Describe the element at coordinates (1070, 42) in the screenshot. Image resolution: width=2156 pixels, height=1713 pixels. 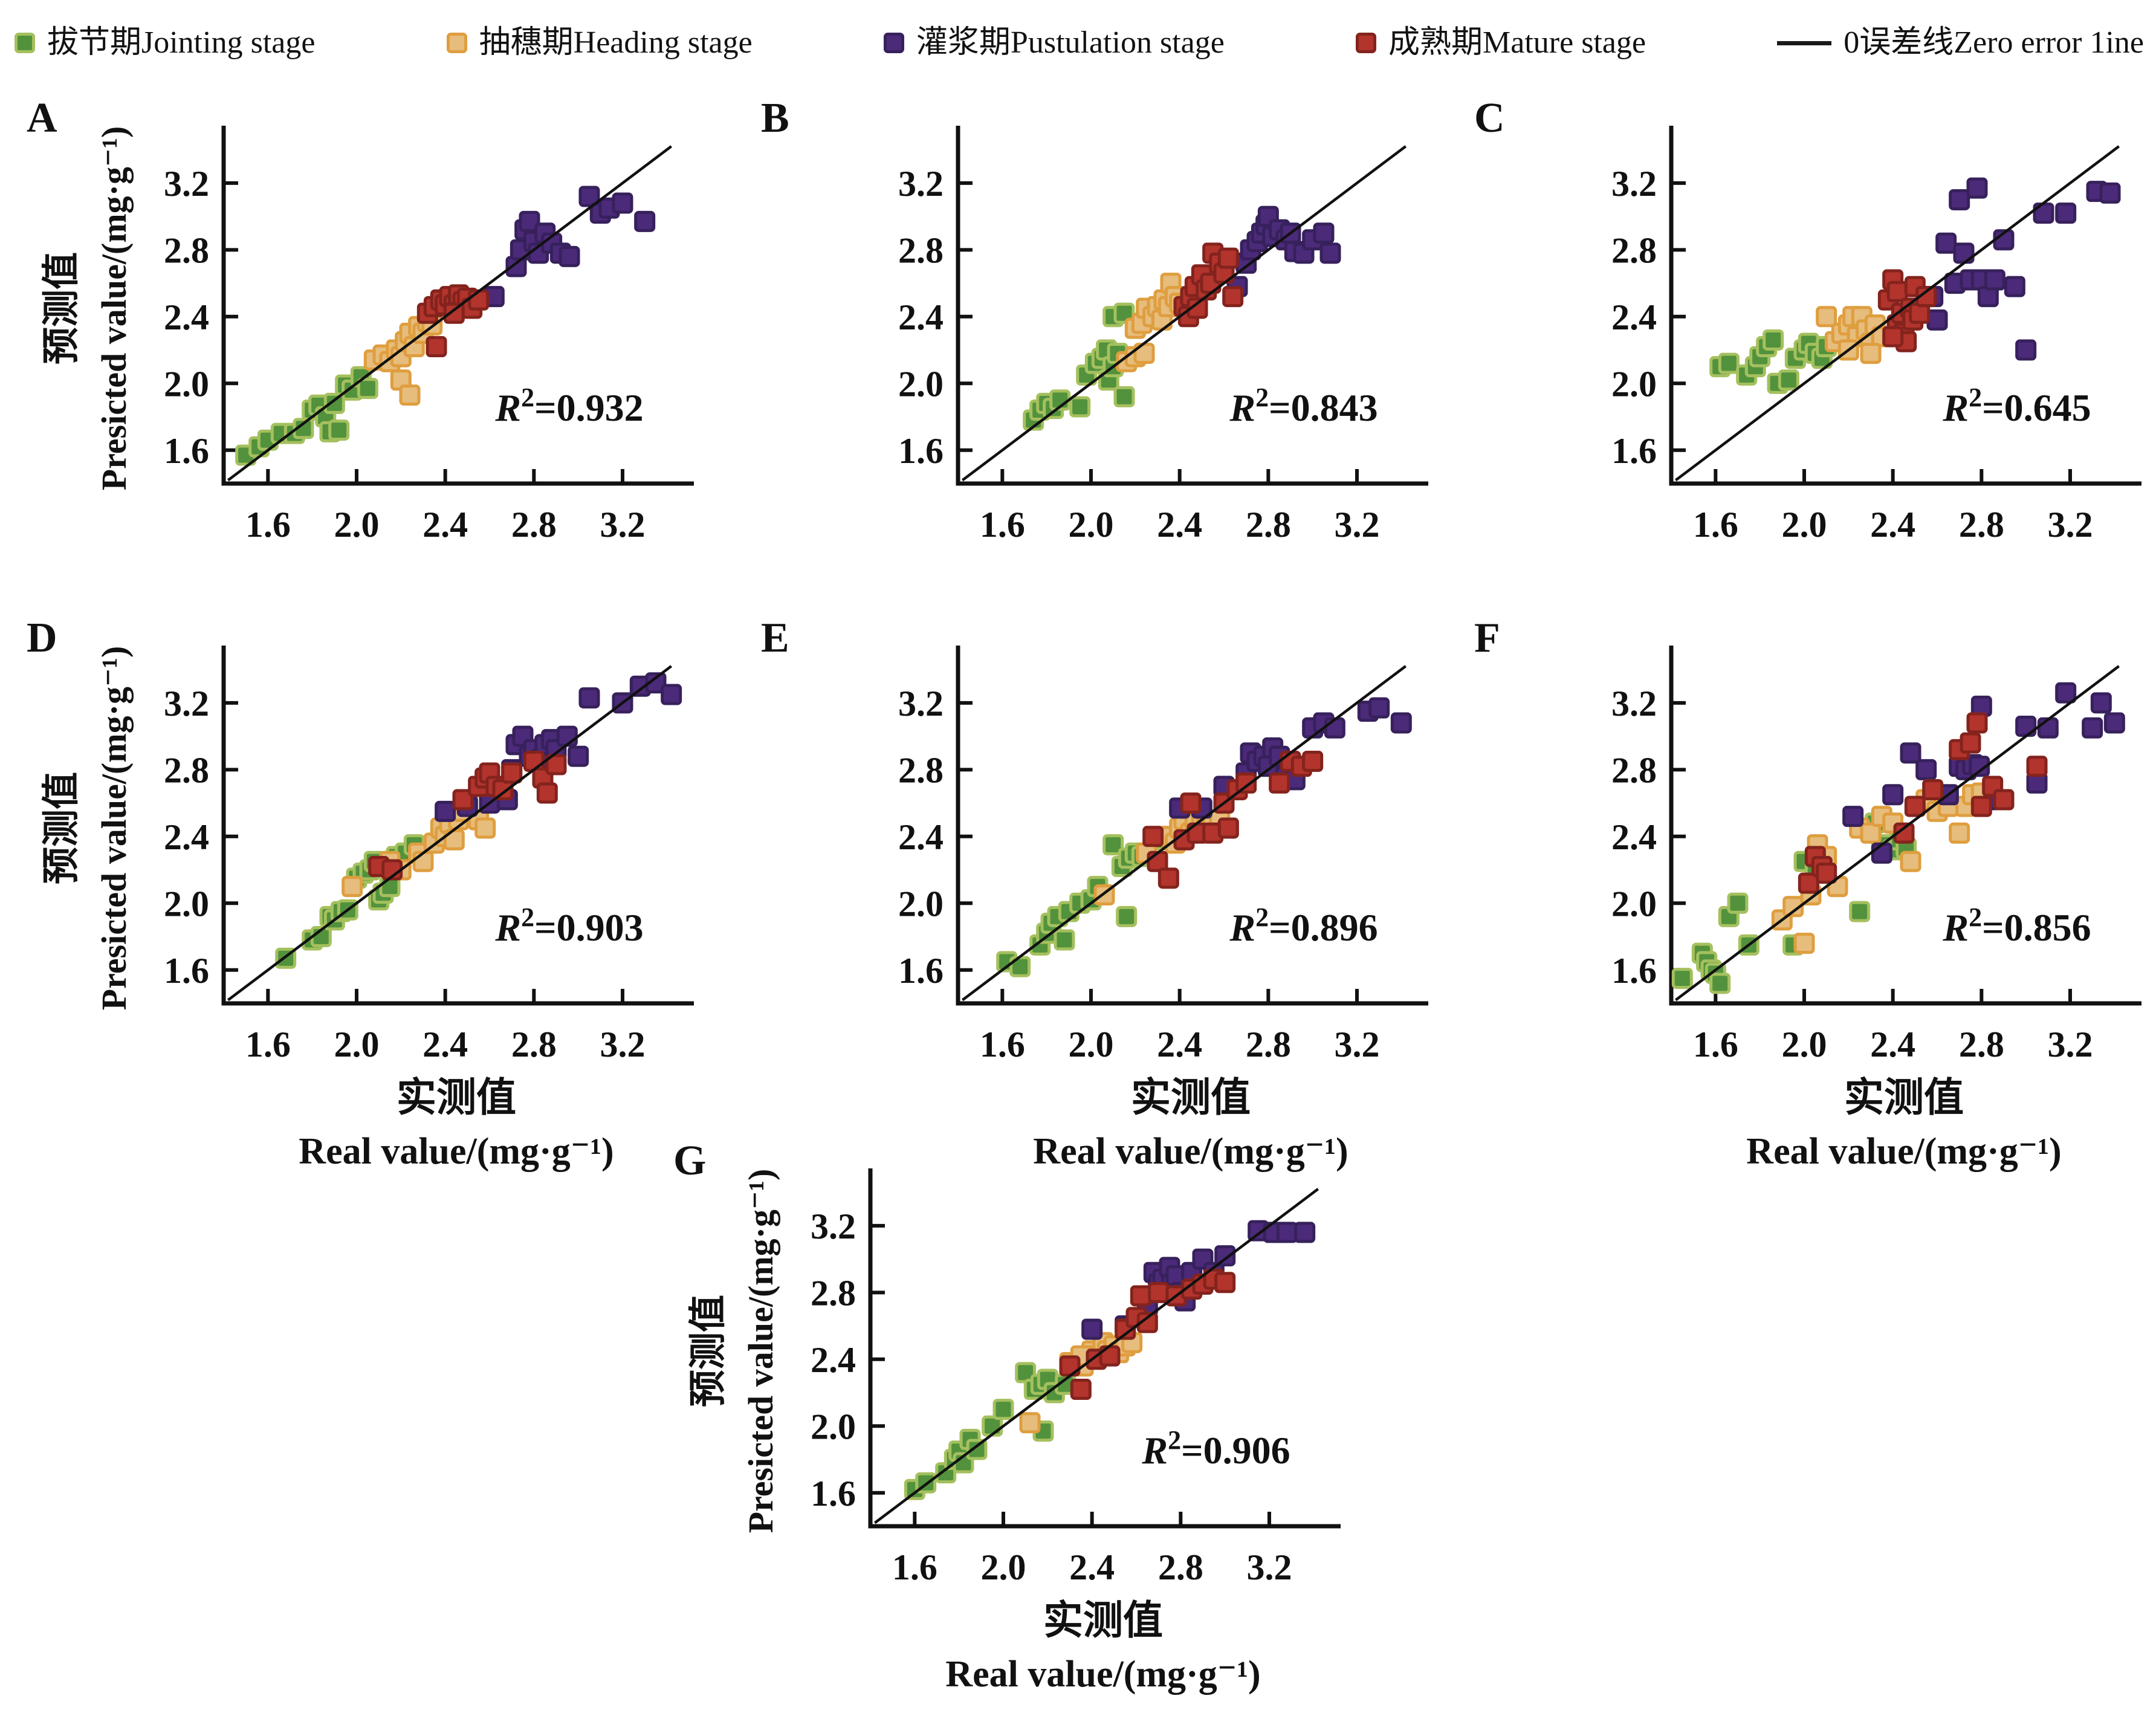
I see `legend-label: 灌浆期Pustulation stage` at that location.